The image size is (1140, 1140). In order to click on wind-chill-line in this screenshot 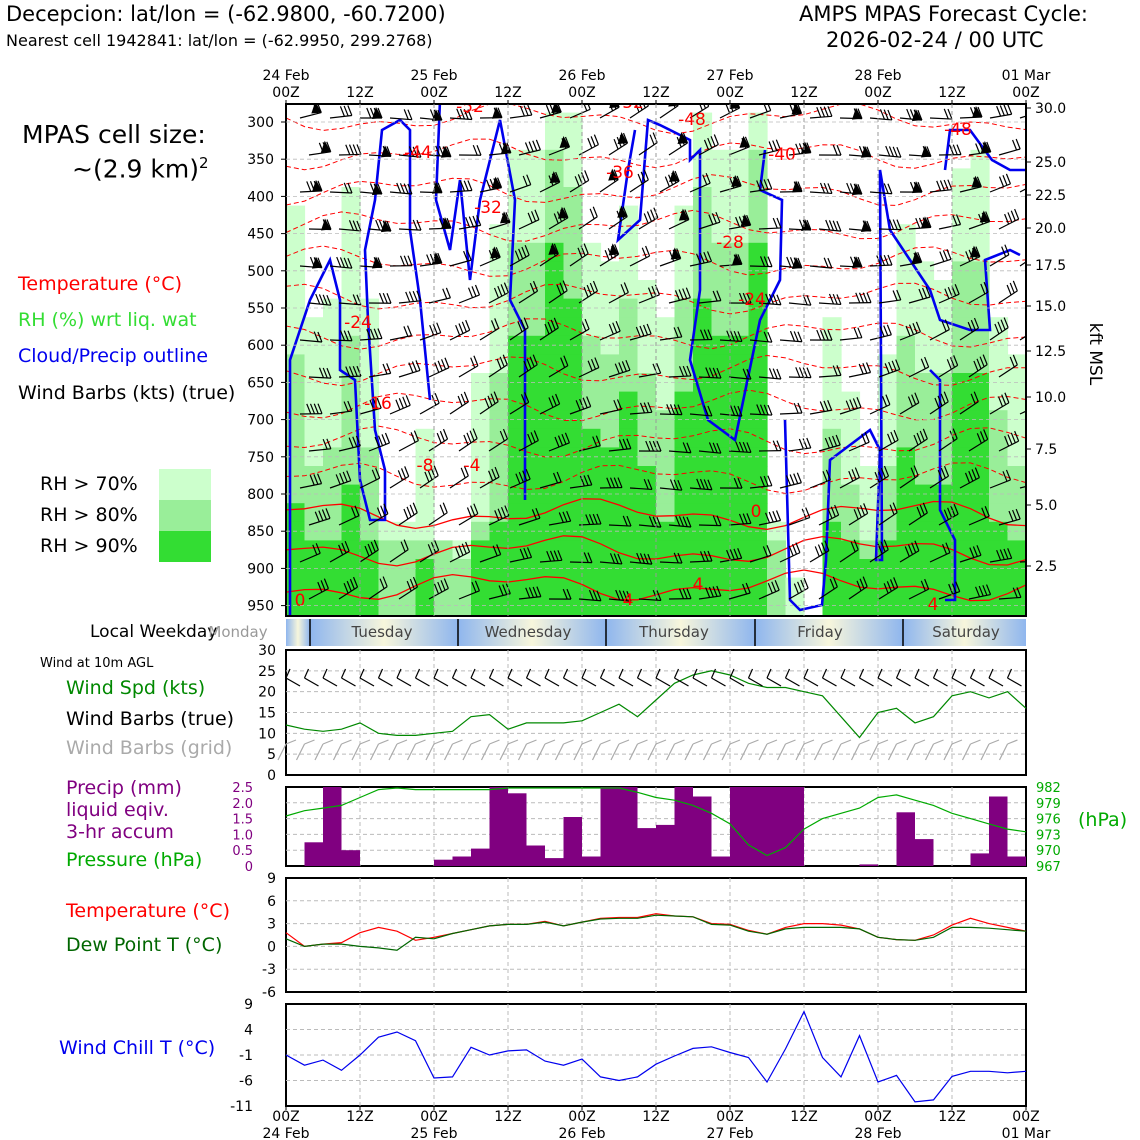, I will do `click(656, 1056)`.